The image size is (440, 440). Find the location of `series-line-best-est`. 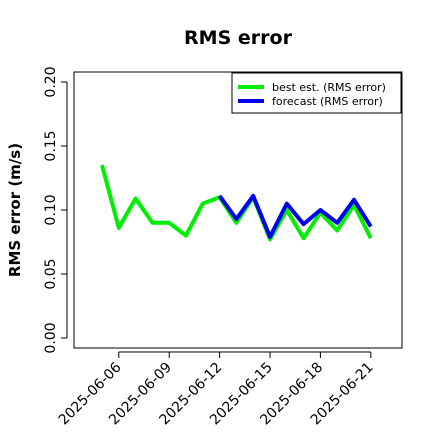

series-line-best-est is located at coordinates (236, 203).